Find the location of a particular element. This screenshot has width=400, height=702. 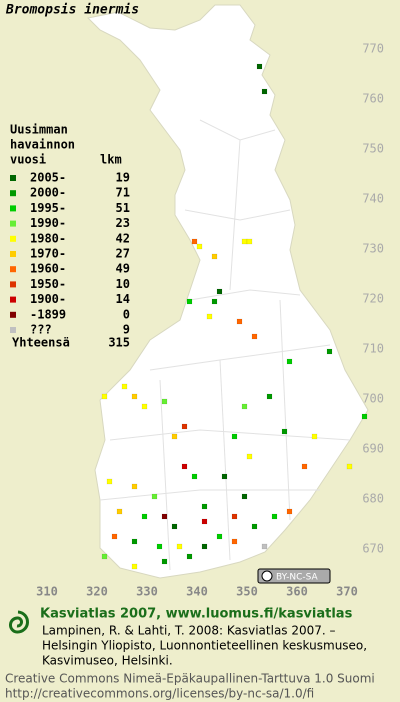

legend-label: ??? is located at coordinates (41, 330).